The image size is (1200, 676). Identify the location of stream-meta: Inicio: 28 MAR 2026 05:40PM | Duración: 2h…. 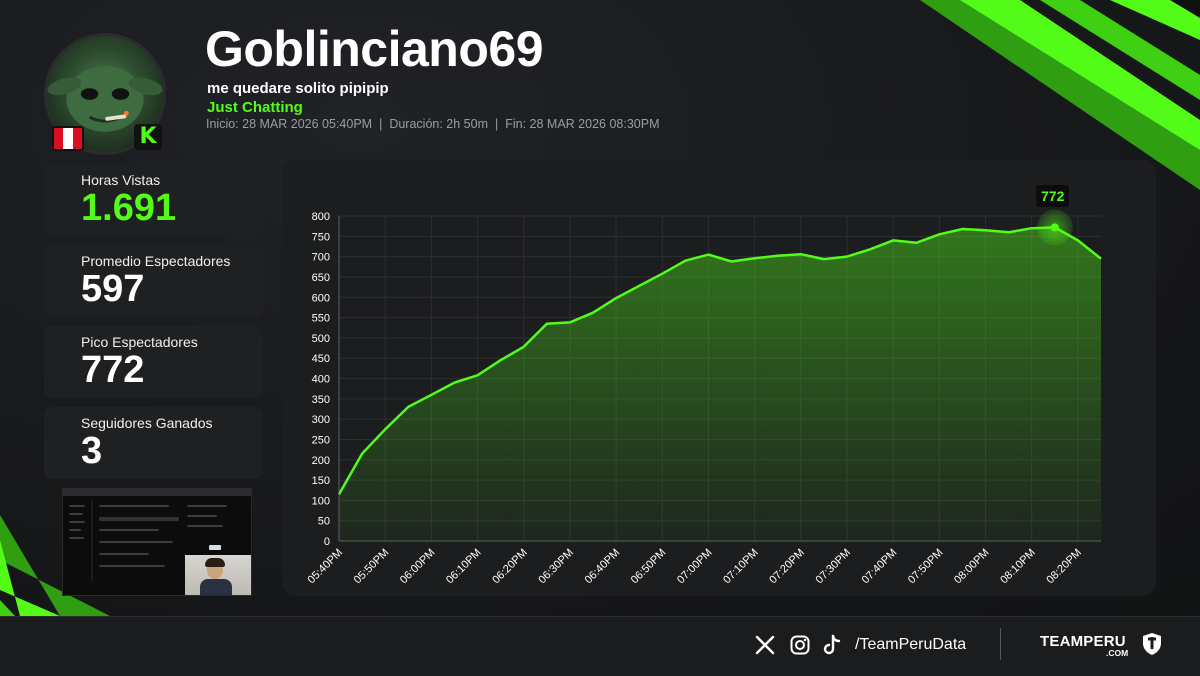
(433, 124).